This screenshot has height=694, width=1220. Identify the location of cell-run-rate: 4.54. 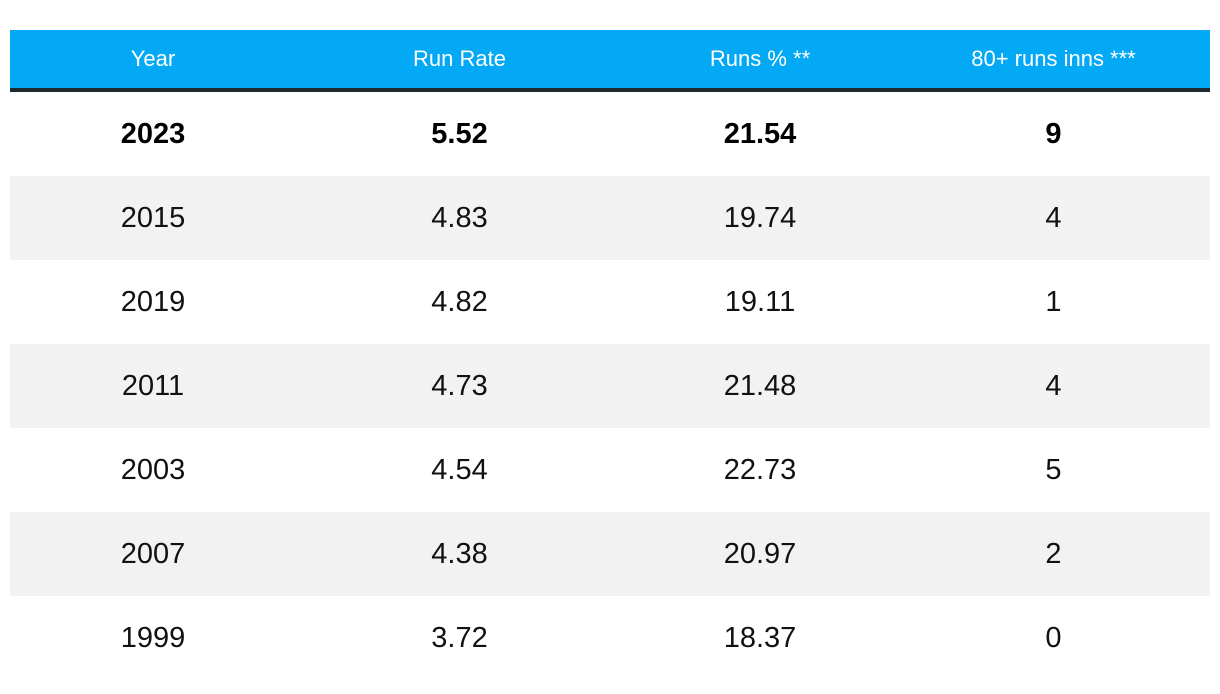
(459, 469).